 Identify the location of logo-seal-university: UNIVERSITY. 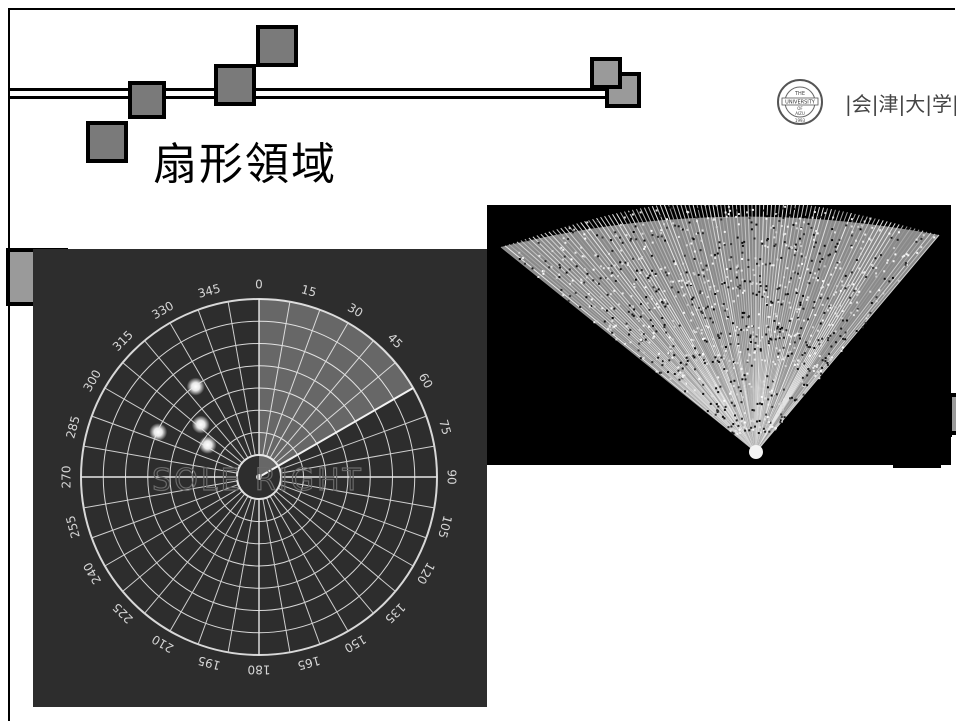
(800, 103).